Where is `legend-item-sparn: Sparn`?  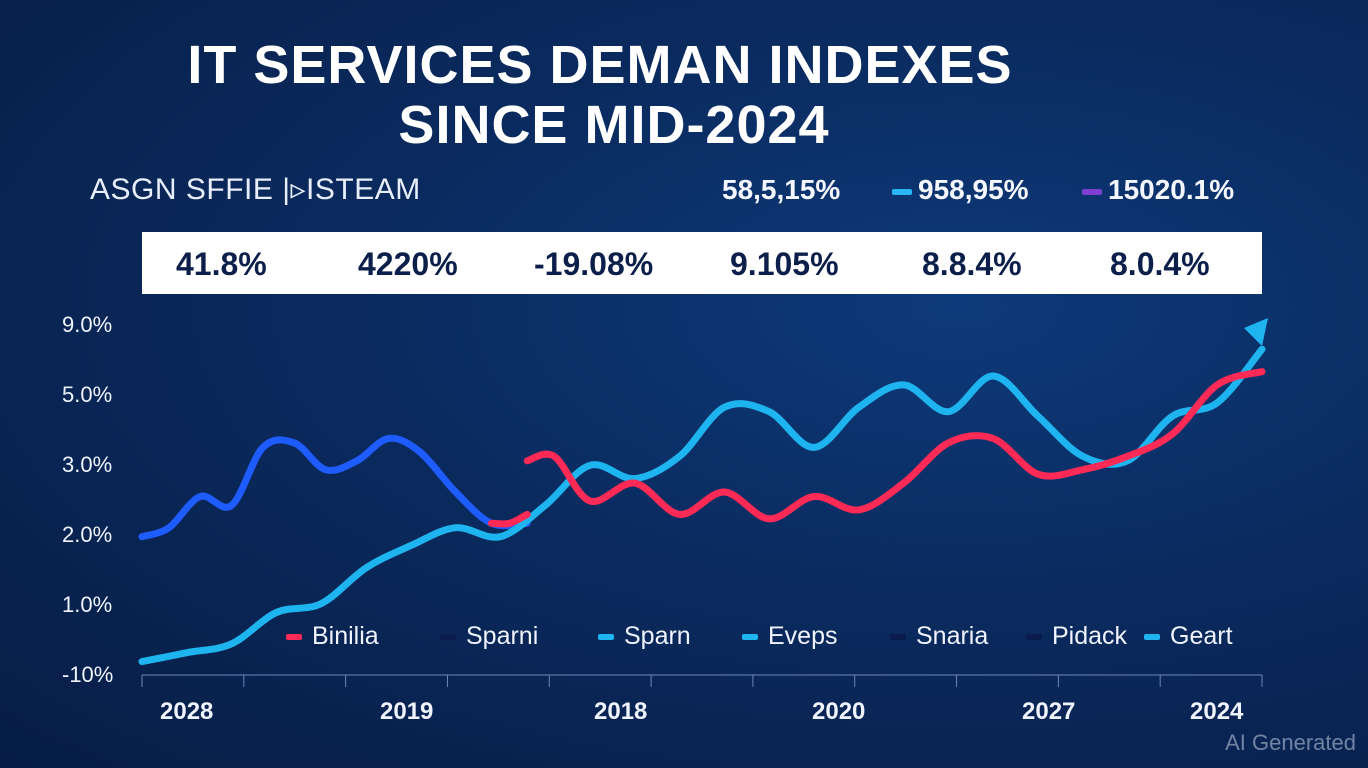
legend-item-sparn: Sparn is located at coordinates (644, 636).